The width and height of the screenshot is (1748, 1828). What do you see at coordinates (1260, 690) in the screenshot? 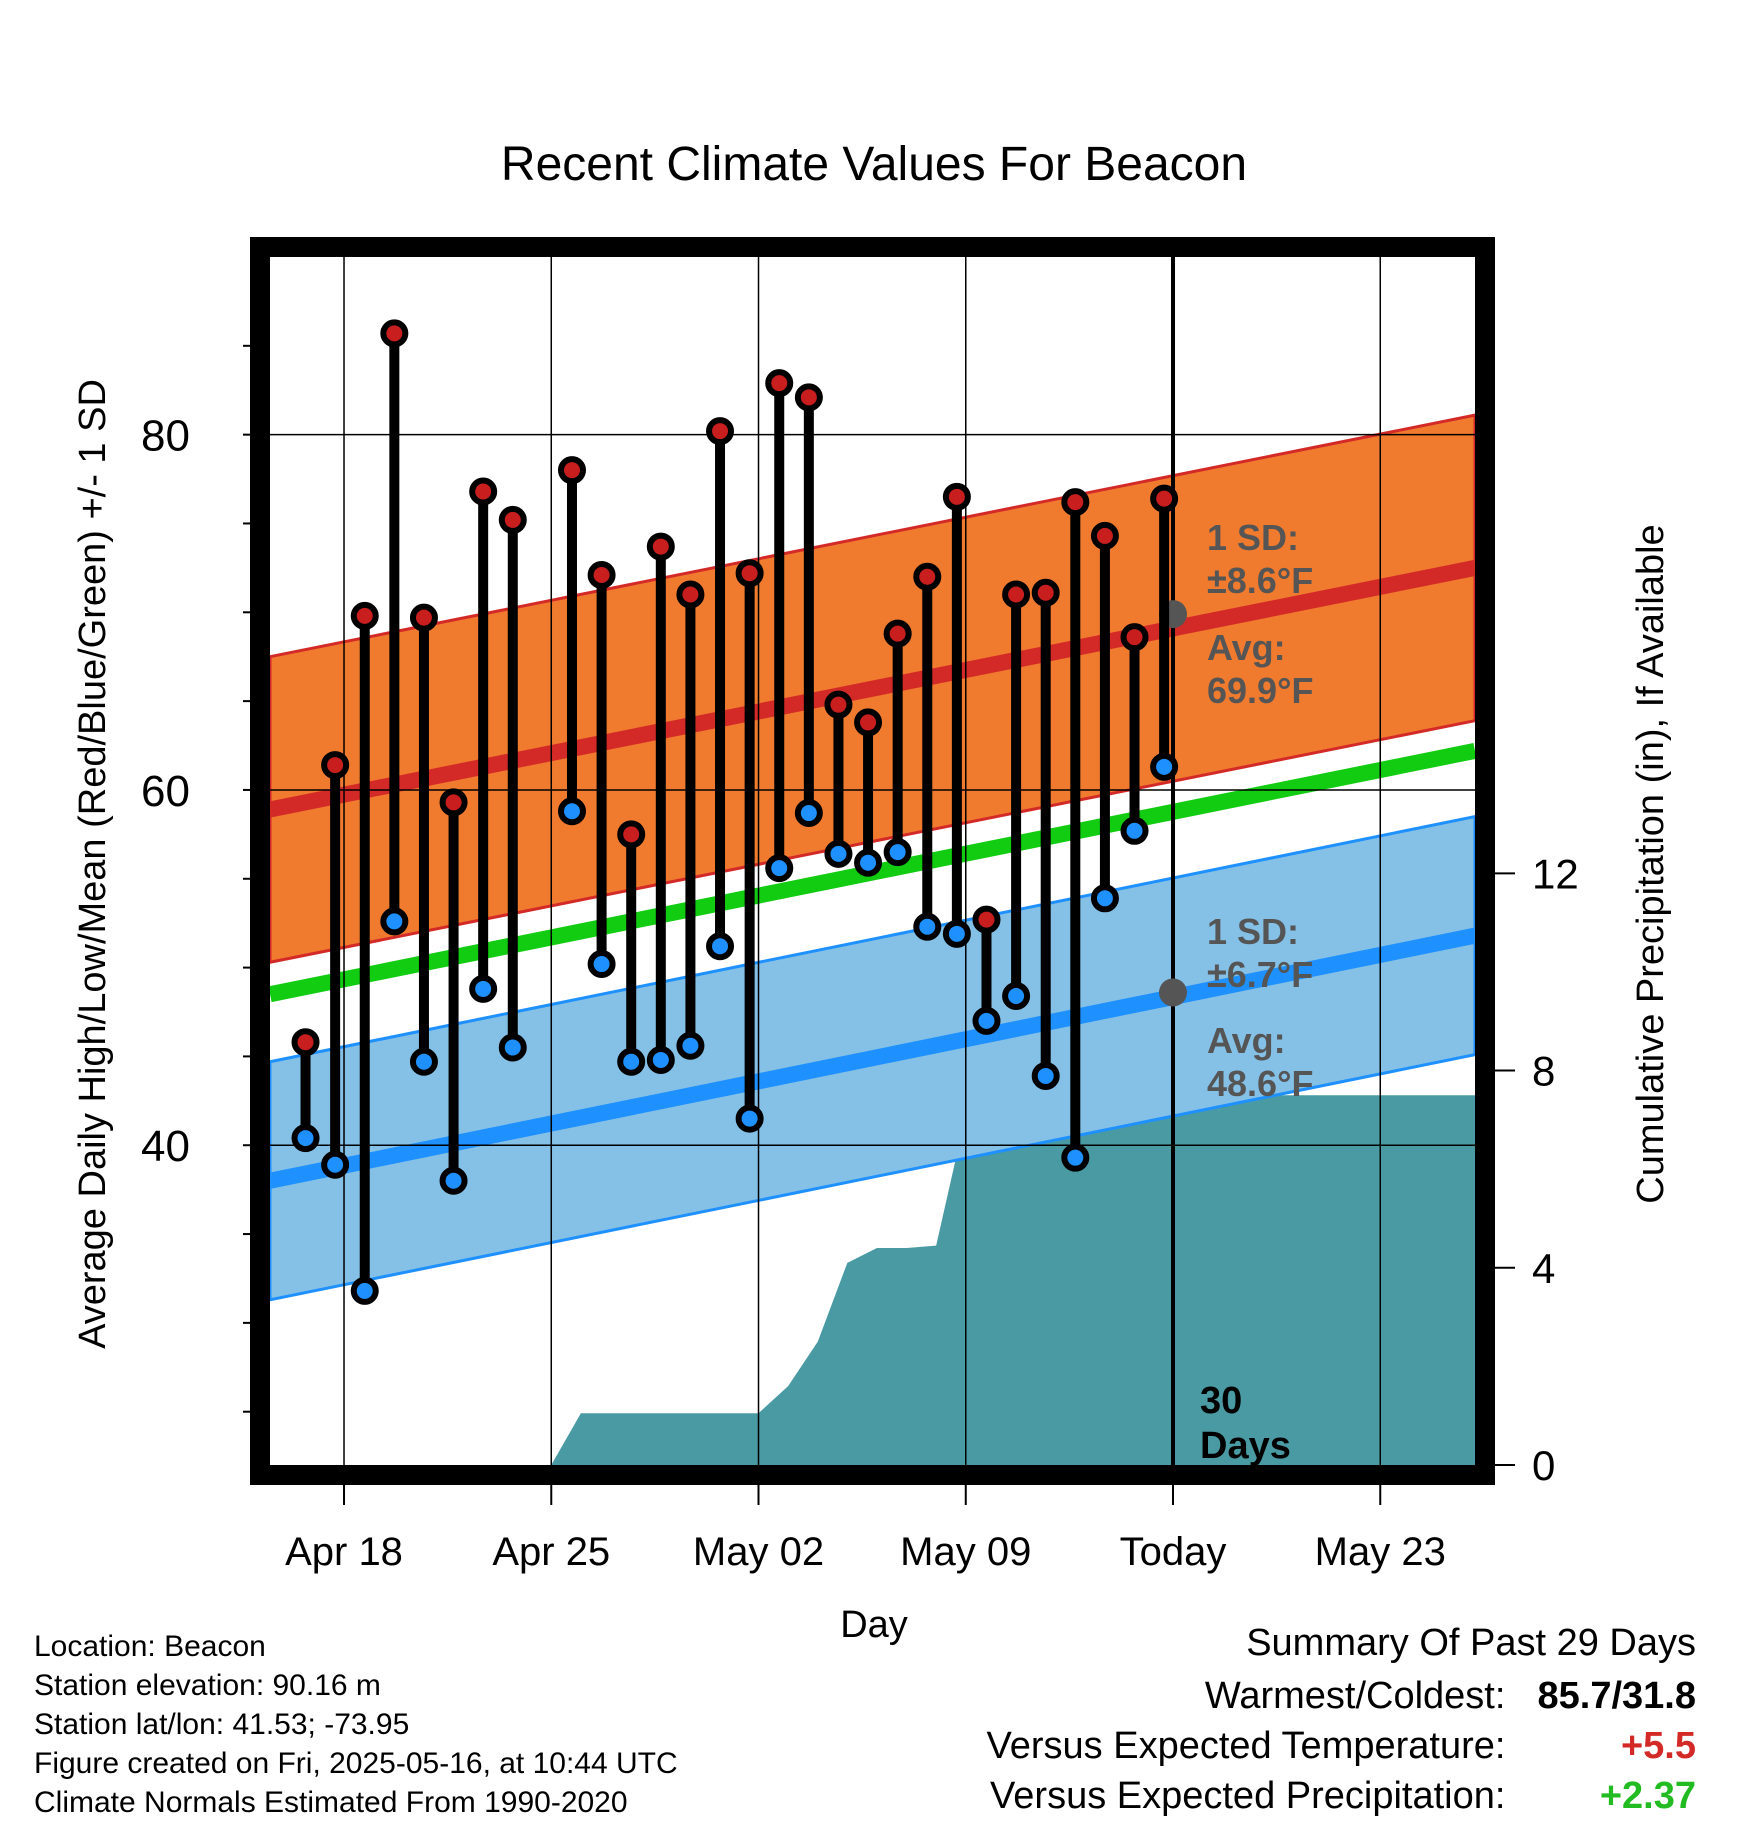
I see `high-avg-value: 69.9°F` at bounding box center [1260, 690].